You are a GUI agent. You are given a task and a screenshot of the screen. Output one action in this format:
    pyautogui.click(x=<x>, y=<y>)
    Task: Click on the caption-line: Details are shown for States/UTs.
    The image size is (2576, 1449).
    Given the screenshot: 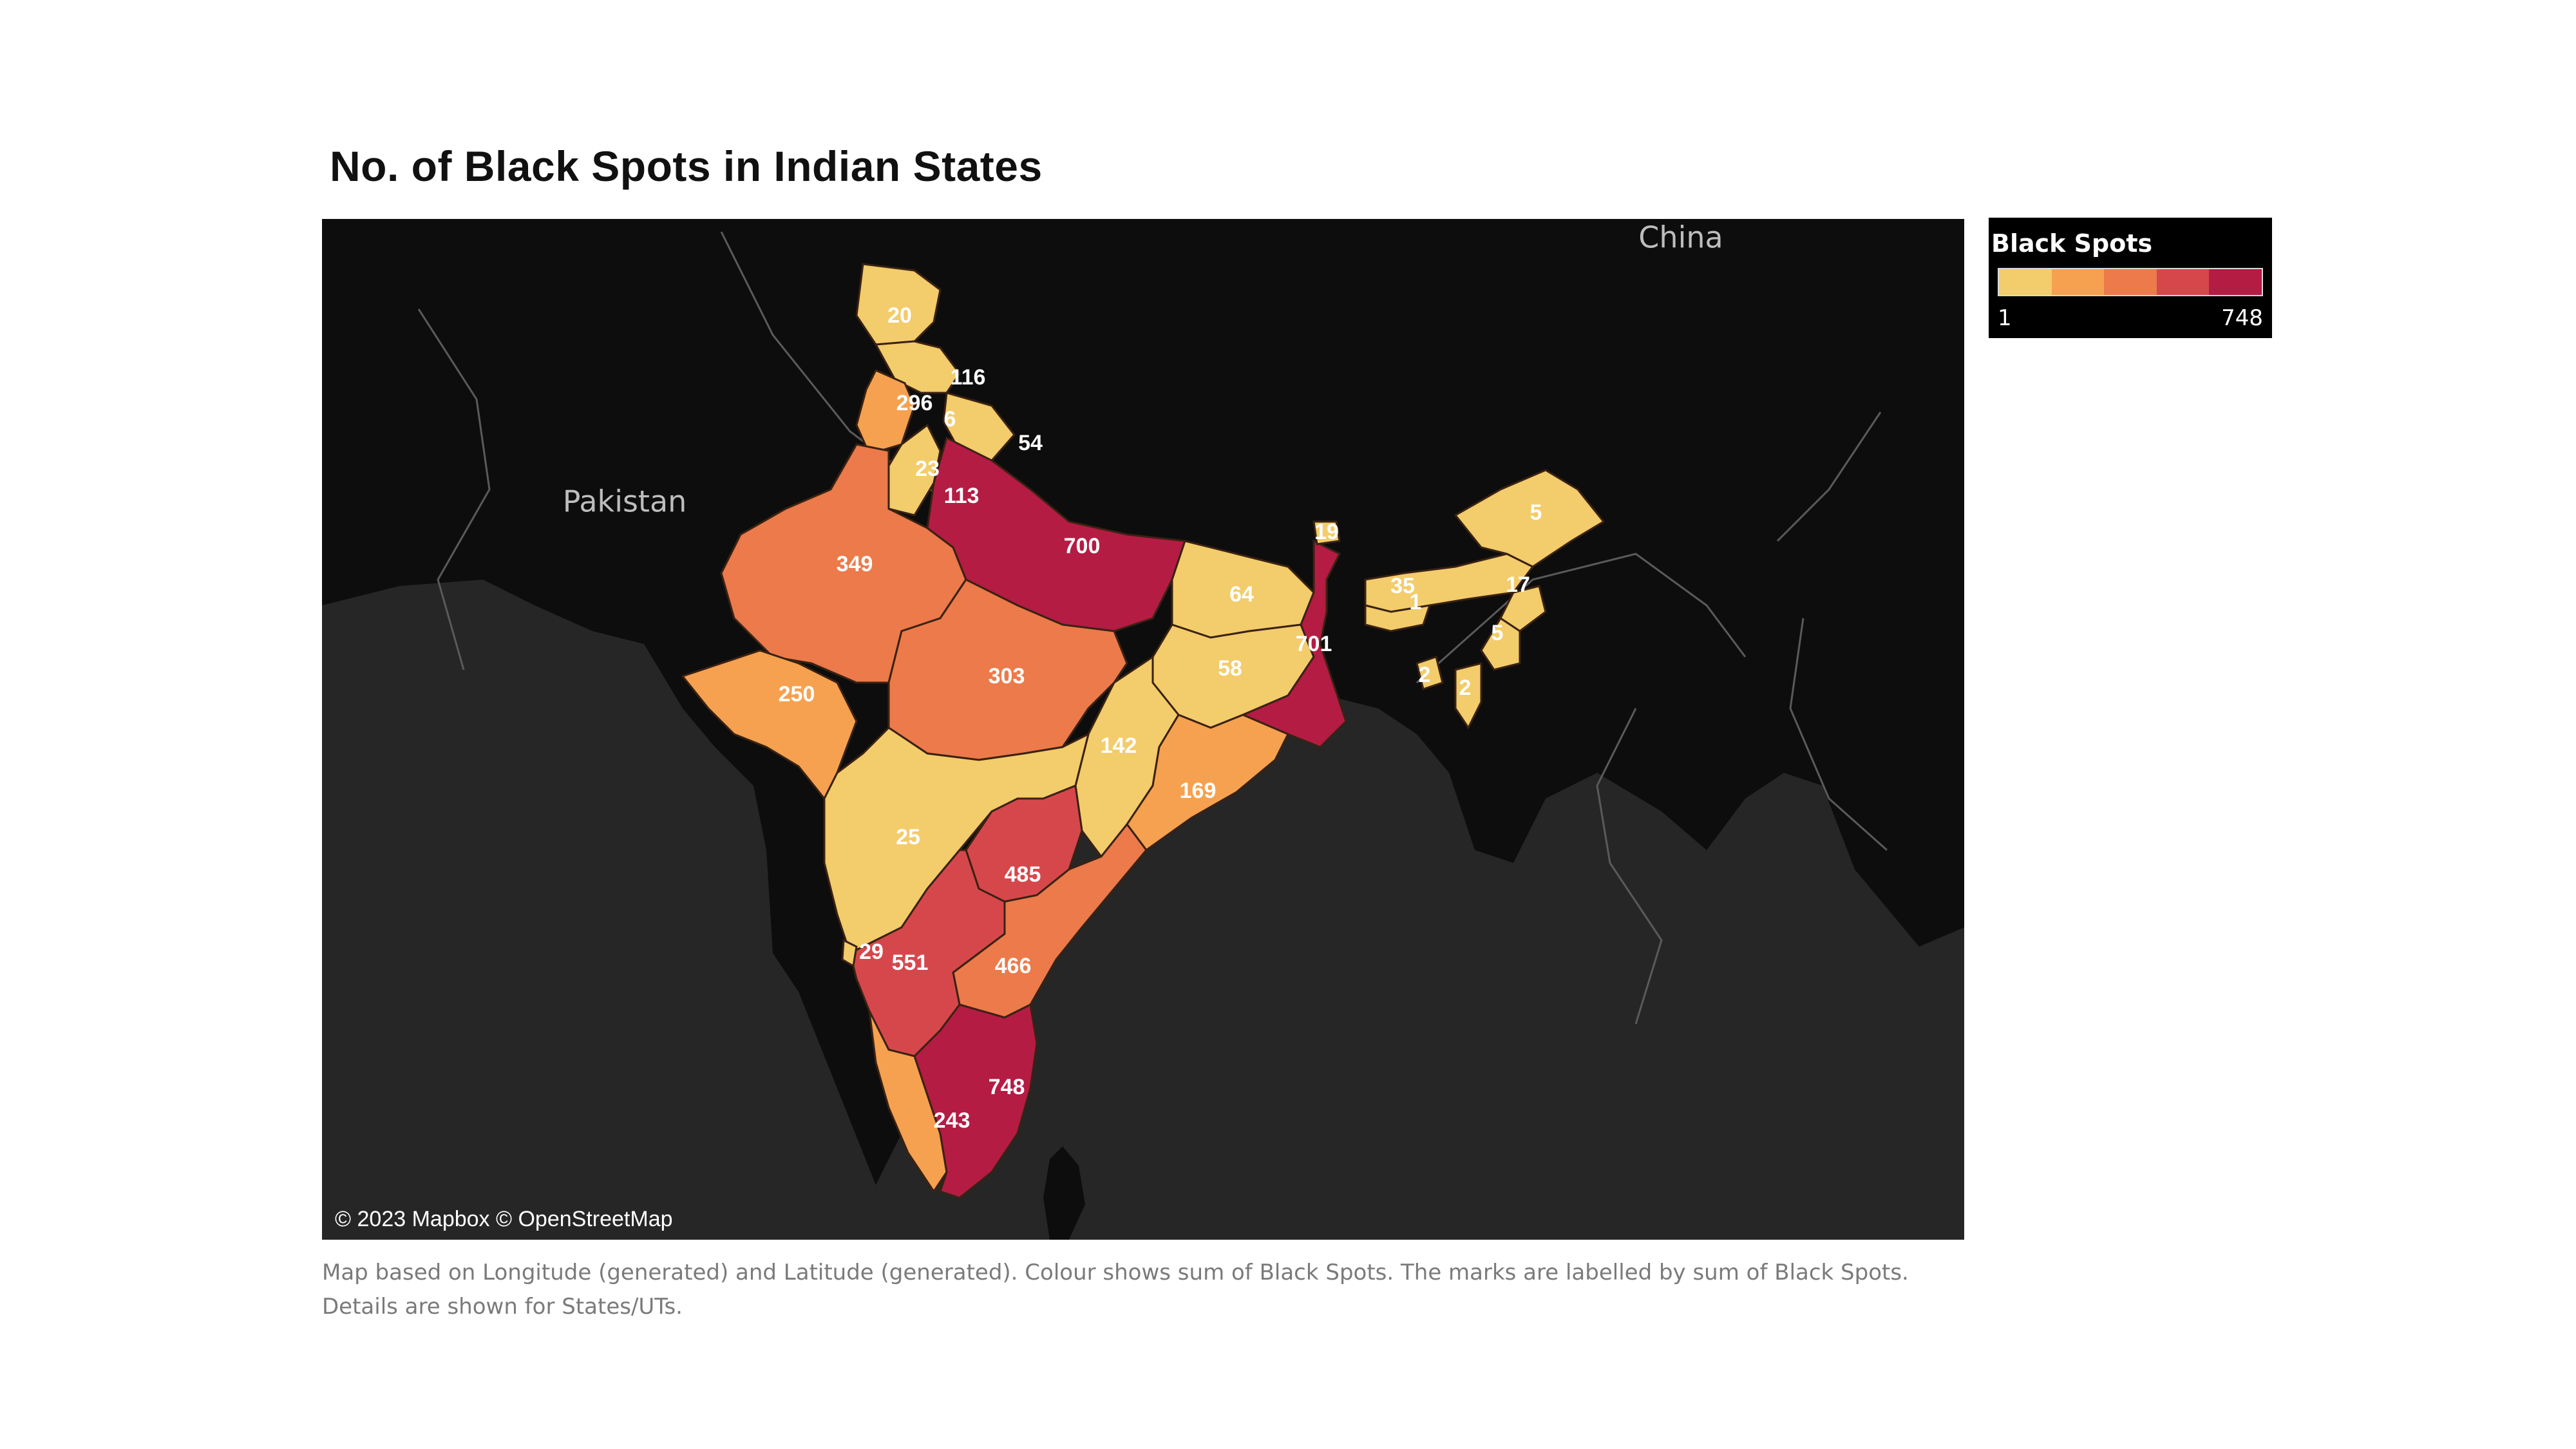 What is the action you would take?
    pyautogui.click(x=502, y=1307)
    